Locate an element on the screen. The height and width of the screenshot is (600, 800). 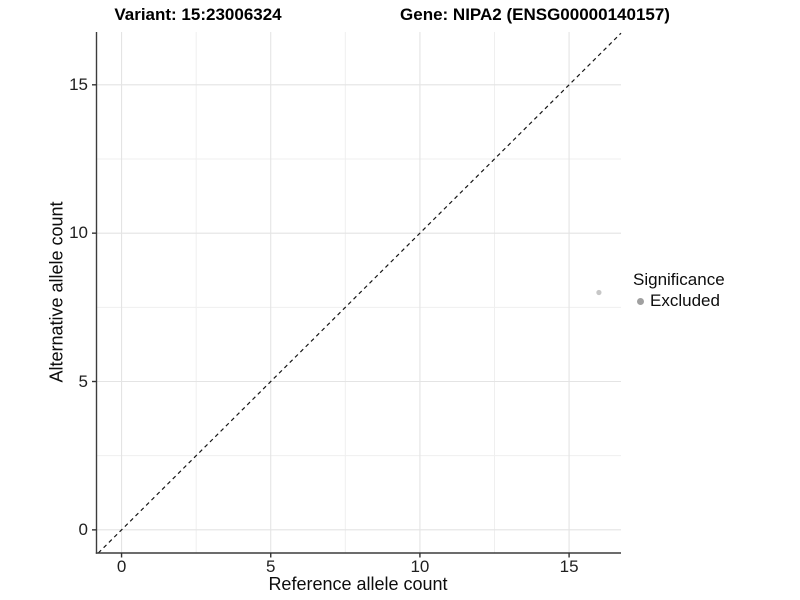
y-tick-label: 15 is located at coordinates (78, 84).